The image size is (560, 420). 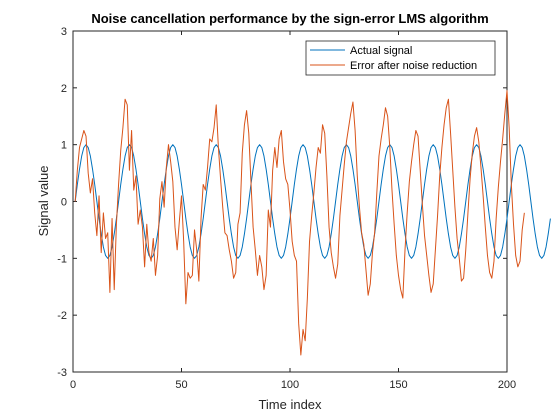 What do you see at coordinates (181, 385) in the screenshot?
I see `x-tick-label: 50` at bounding box center [181, 385].